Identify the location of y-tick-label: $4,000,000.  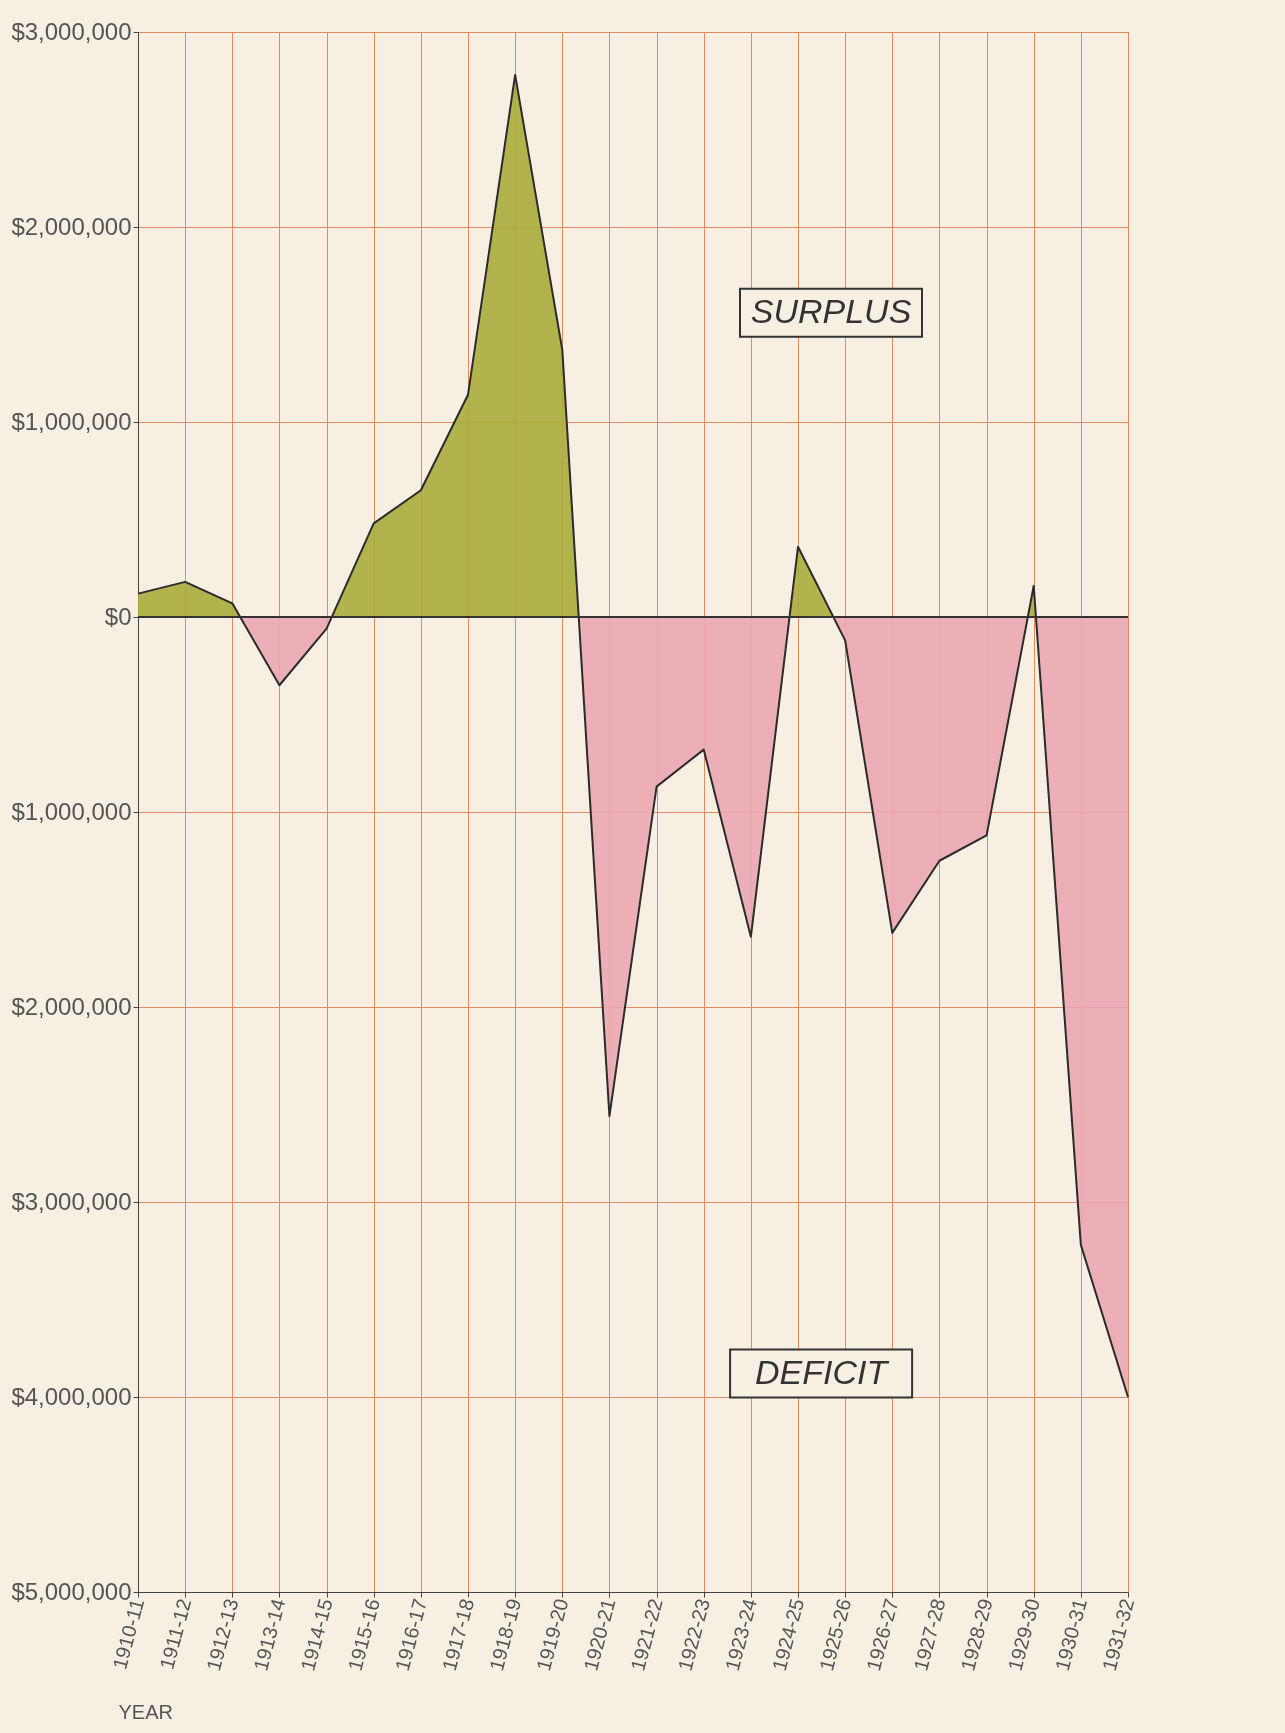
(71, 1396).